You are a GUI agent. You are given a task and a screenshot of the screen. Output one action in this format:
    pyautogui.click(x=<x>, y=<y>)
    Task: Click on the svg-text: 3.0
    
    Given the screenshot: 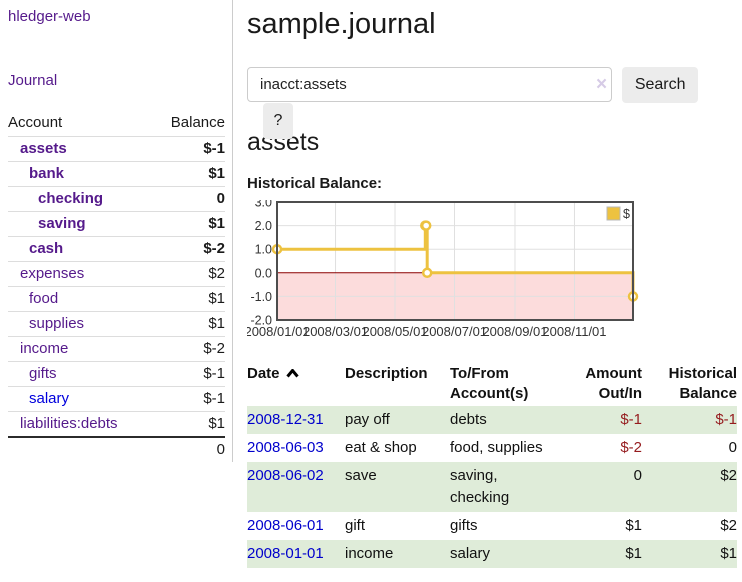 What is the action you would take?
    pyautogui.click(x=263, y=205)
    